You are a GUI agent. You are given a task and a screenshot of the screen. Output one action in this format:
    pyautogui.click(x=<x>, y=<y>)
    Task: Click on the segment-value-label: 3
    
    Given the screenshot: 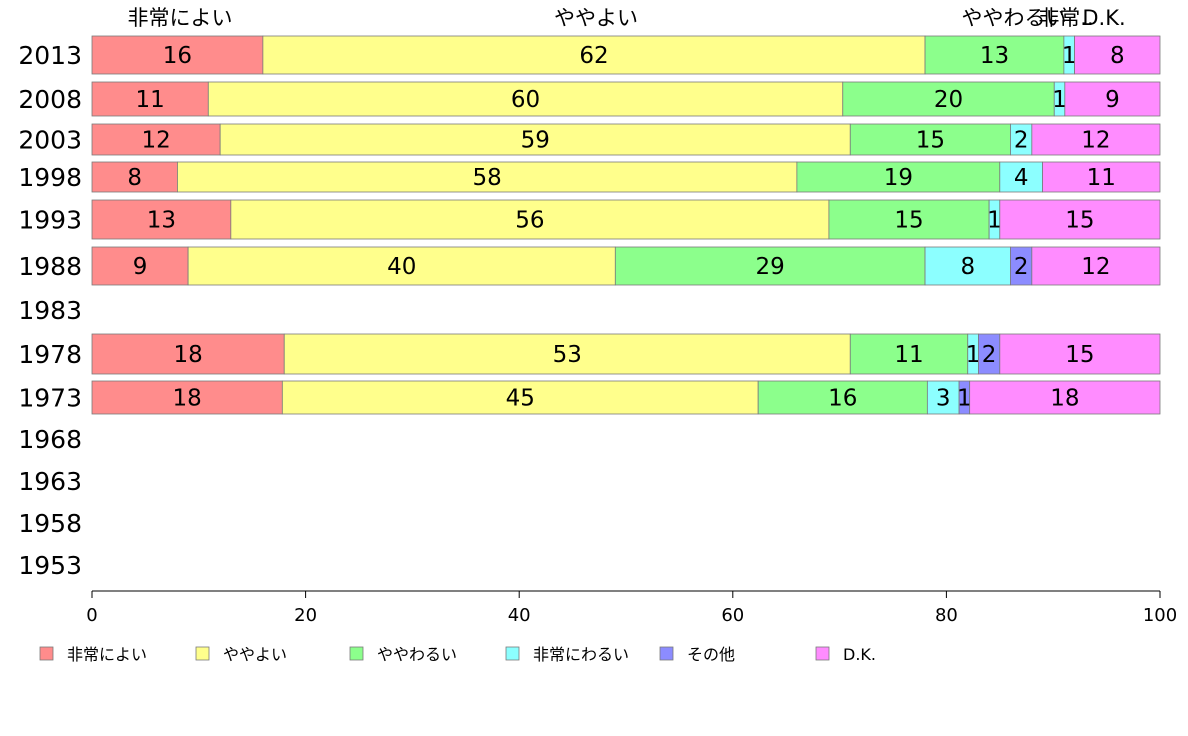 What is the action you would take?
    pyautogui.click(x=943, y=399)
    